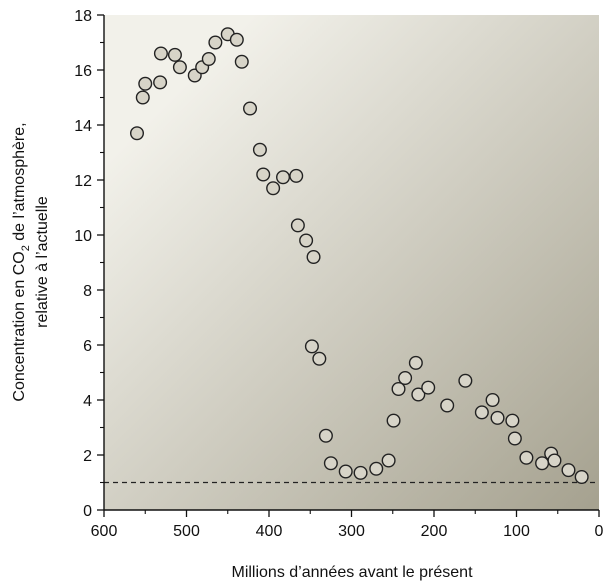  What do you see at coordinates (352, 572) in the screenshot?
I see `x-axis-title: Millions d’années avant le présent` at bounding box center [352, 572].